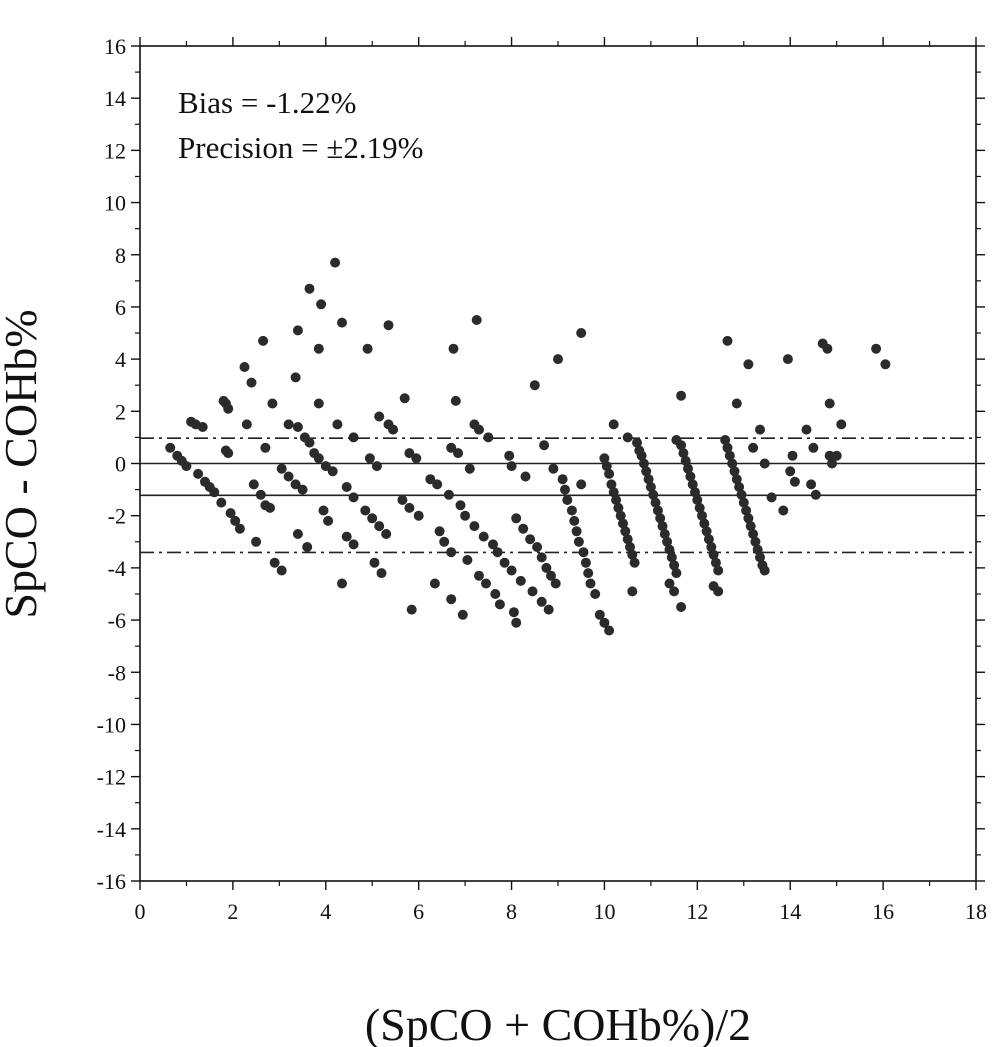 This screenshot has height=1047, width=1001. I want to click on y-tick-label: -6, so click(117, 620).